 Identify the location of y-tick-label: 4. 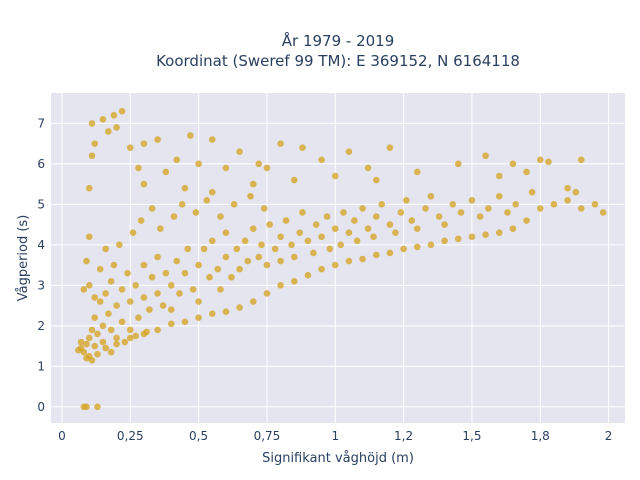
(41, 245).